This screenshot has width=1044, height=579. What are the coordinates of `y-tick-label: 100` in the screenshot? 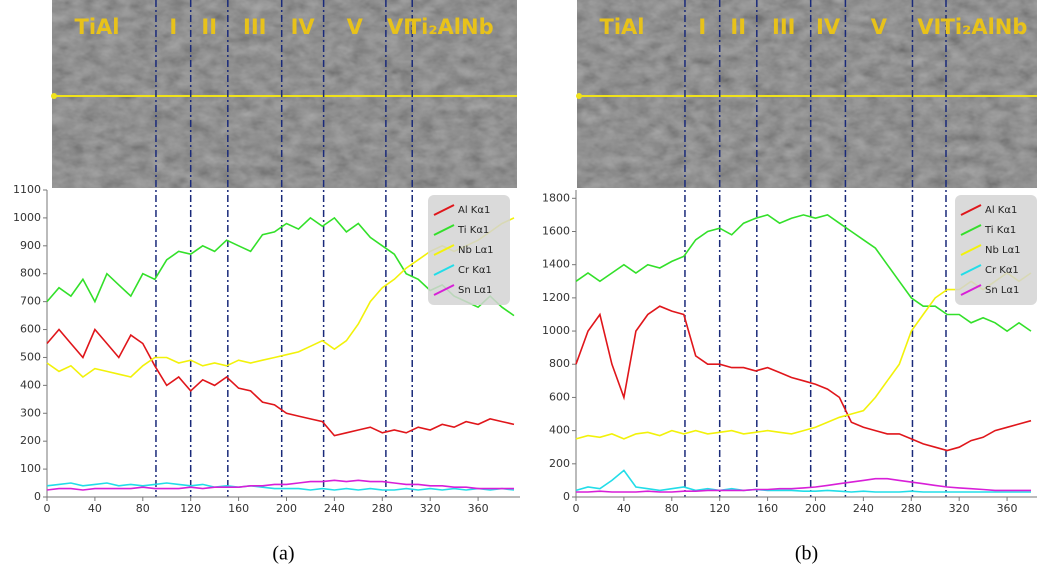 It's located at (30, 468).